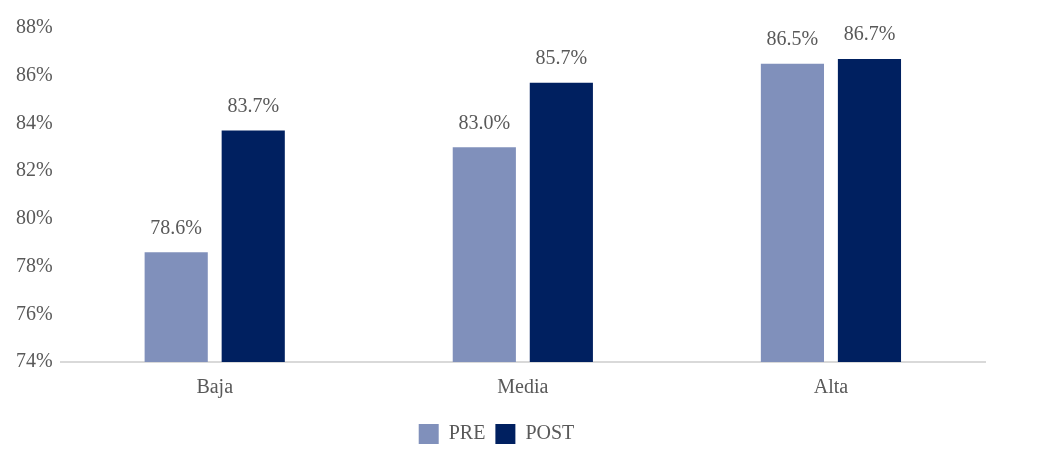  Describe the element at coordinates (253, 104) in the screenshot. I see `data-label: 83.7%` at that location.